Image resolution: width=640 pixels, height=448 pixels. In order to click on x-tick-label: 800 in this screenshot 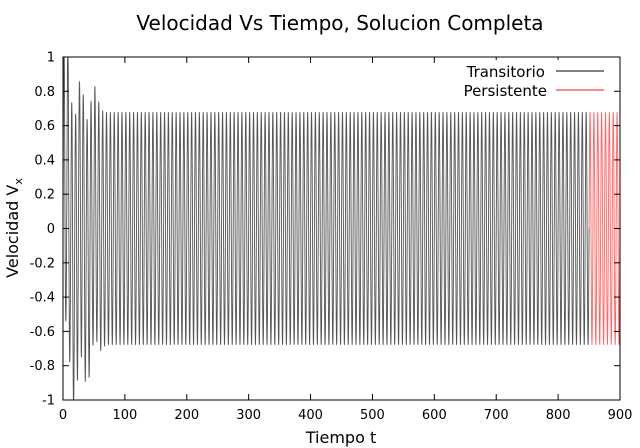, I will do `click(558, 415)`.